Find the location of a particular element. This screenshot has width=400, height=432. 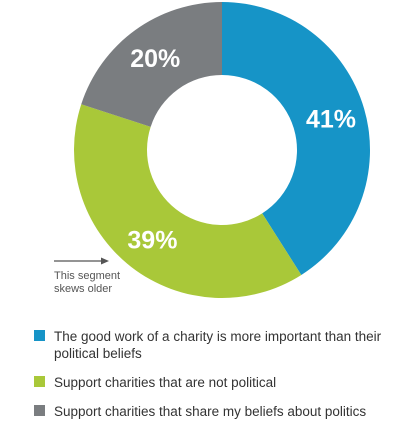

segment-annotation: This segment skews older is located at coordinates (87, 283).